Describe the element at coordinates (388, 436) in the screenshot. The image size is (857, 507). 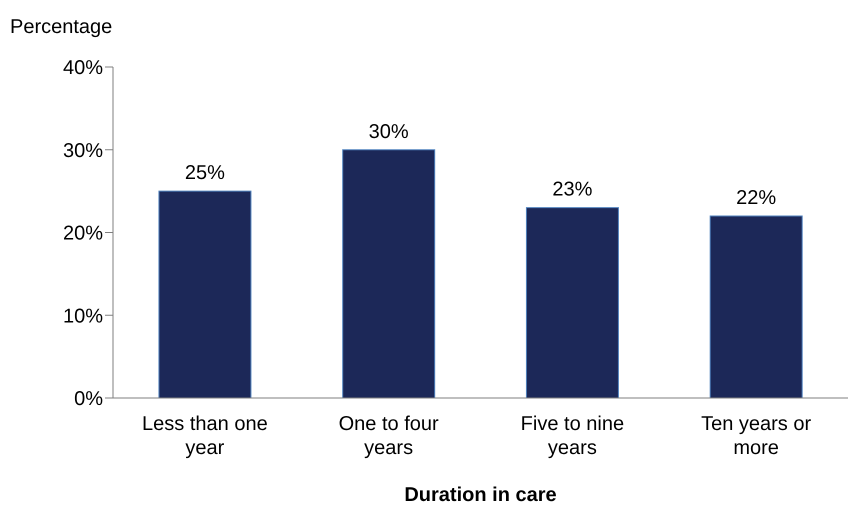
I see `x-tick-label: One to four years` at that location.